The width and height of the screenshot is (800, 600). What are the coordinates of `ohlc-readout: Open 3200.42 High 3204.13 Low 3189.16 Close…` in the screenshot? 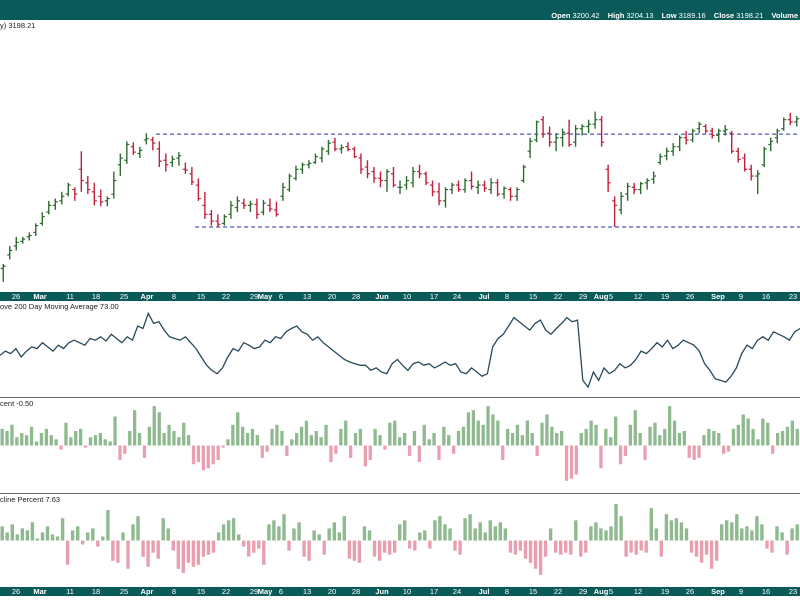 It's located at (675, 15).